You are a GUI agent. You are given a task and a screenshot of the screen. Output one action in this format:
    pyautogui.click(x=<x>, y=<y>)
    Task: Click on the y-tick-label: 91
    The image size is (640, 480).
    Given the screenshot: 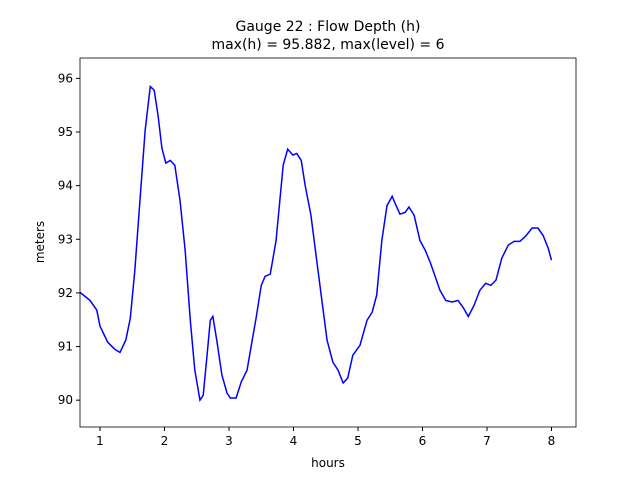 What is the action you would take?
    pyautogui.click(x=65, y=347)
    